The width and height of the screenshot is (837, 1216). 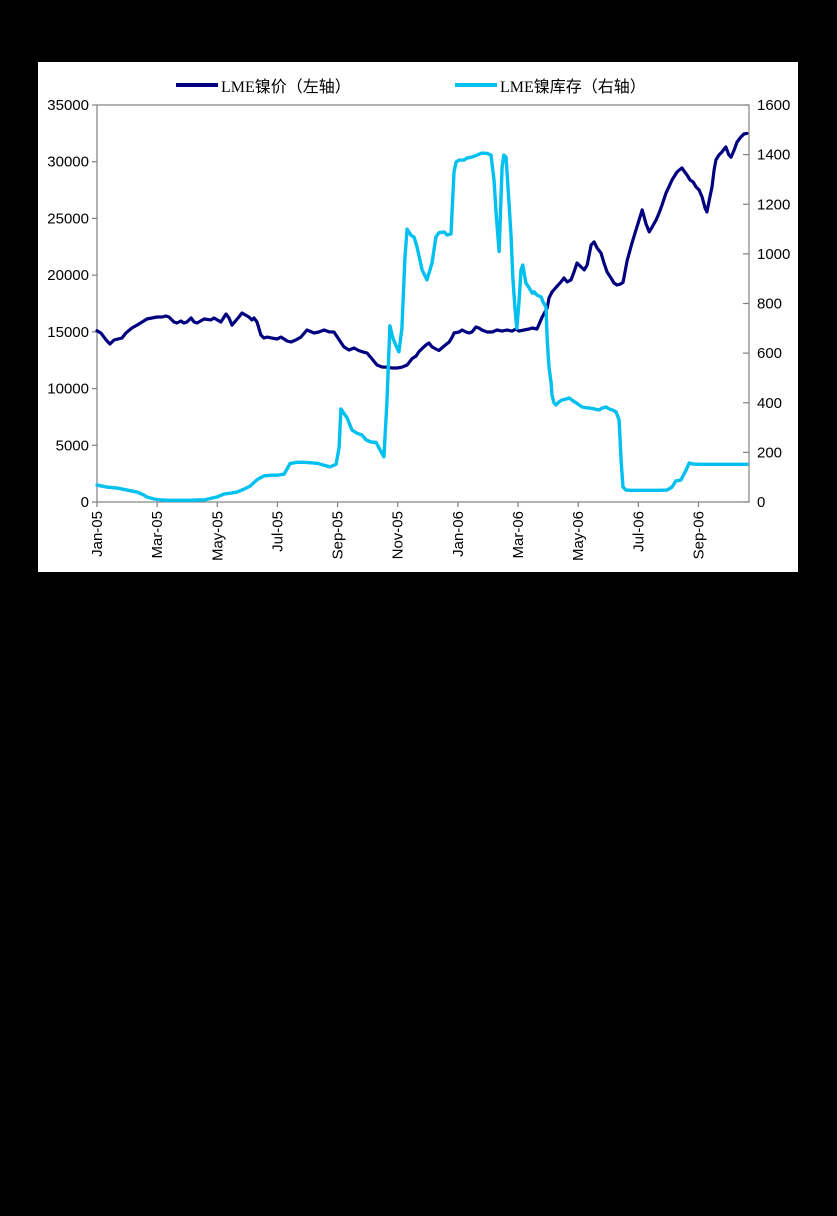 What do you see at coordinates (277, 531) in the screenshot?
I see `x-tick-label: Jul-05` at bounding box center [277, 531].